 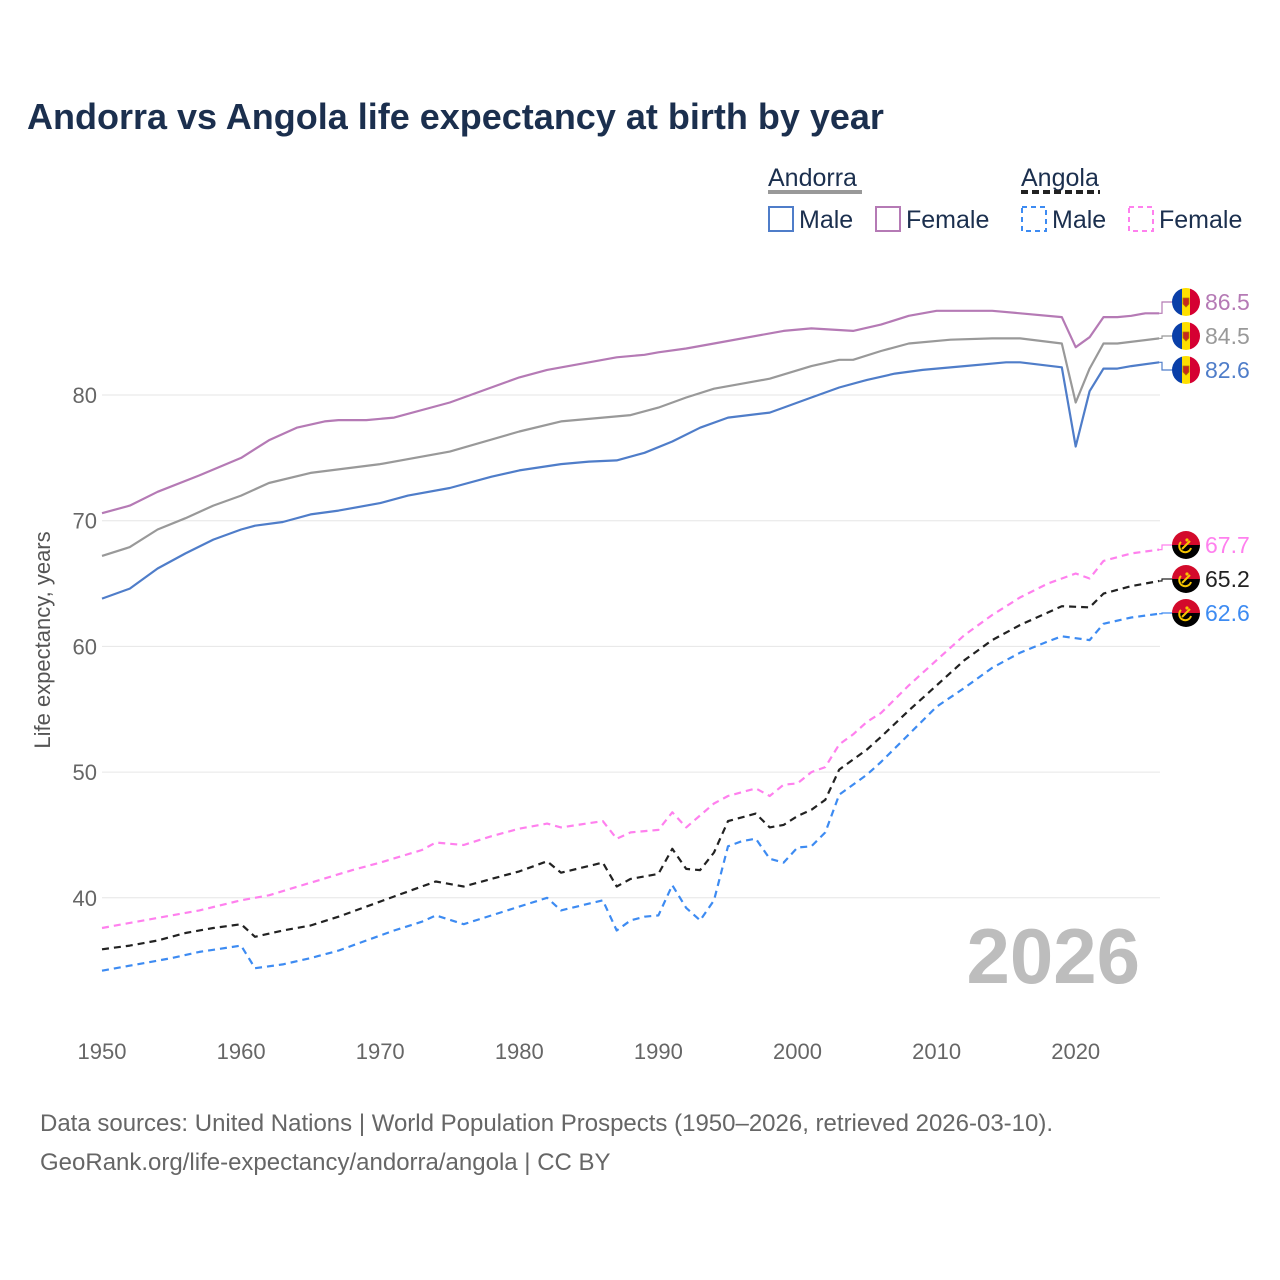 What do you see at coordinates (936, 1051) in the screenshot?
I see `x-tick-label: 2010` at bounding box center [936, 1051].